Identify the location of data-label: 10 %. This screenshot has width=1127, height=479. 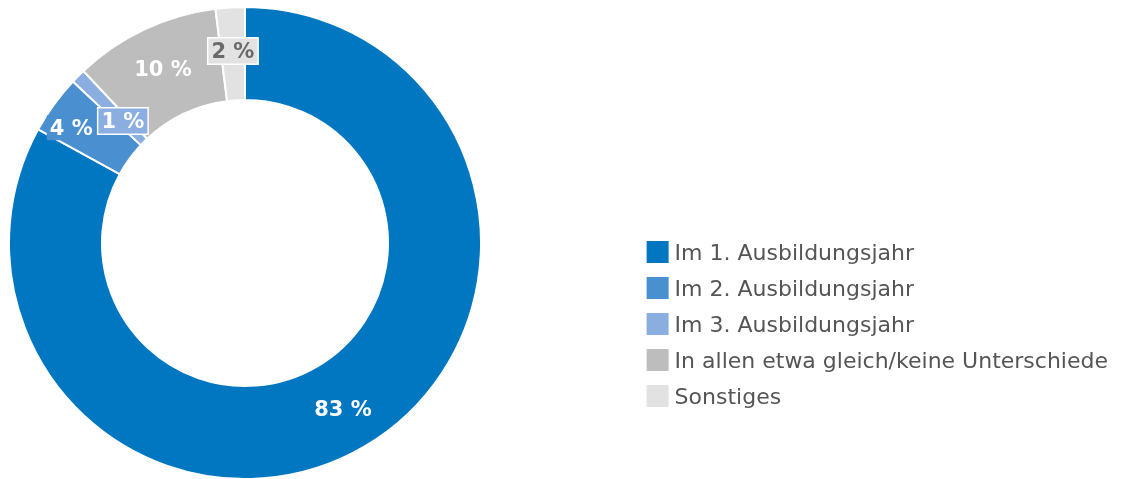
(163, 68).